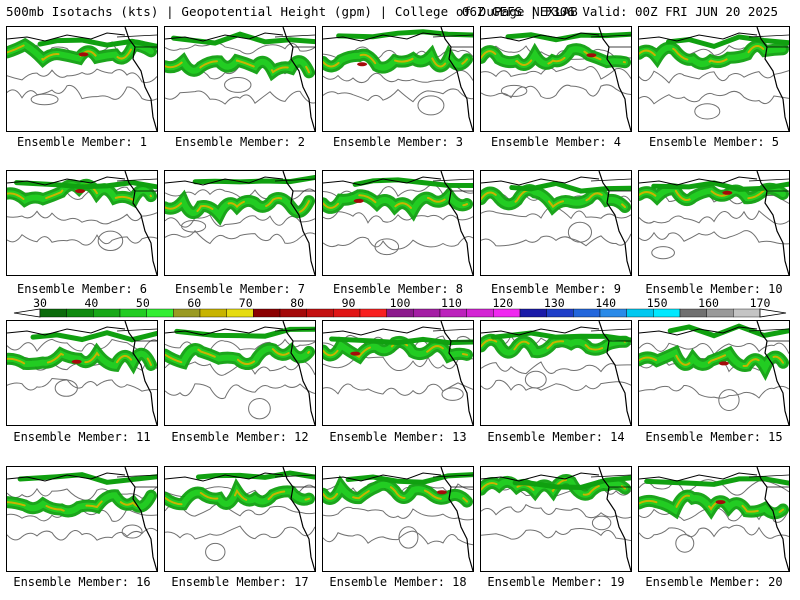  What do you see at coordinates (398, 582) in the screenshot?
I see `ensemble-member-label: Ensemble Member: 18` at bounding box center [398, 582].